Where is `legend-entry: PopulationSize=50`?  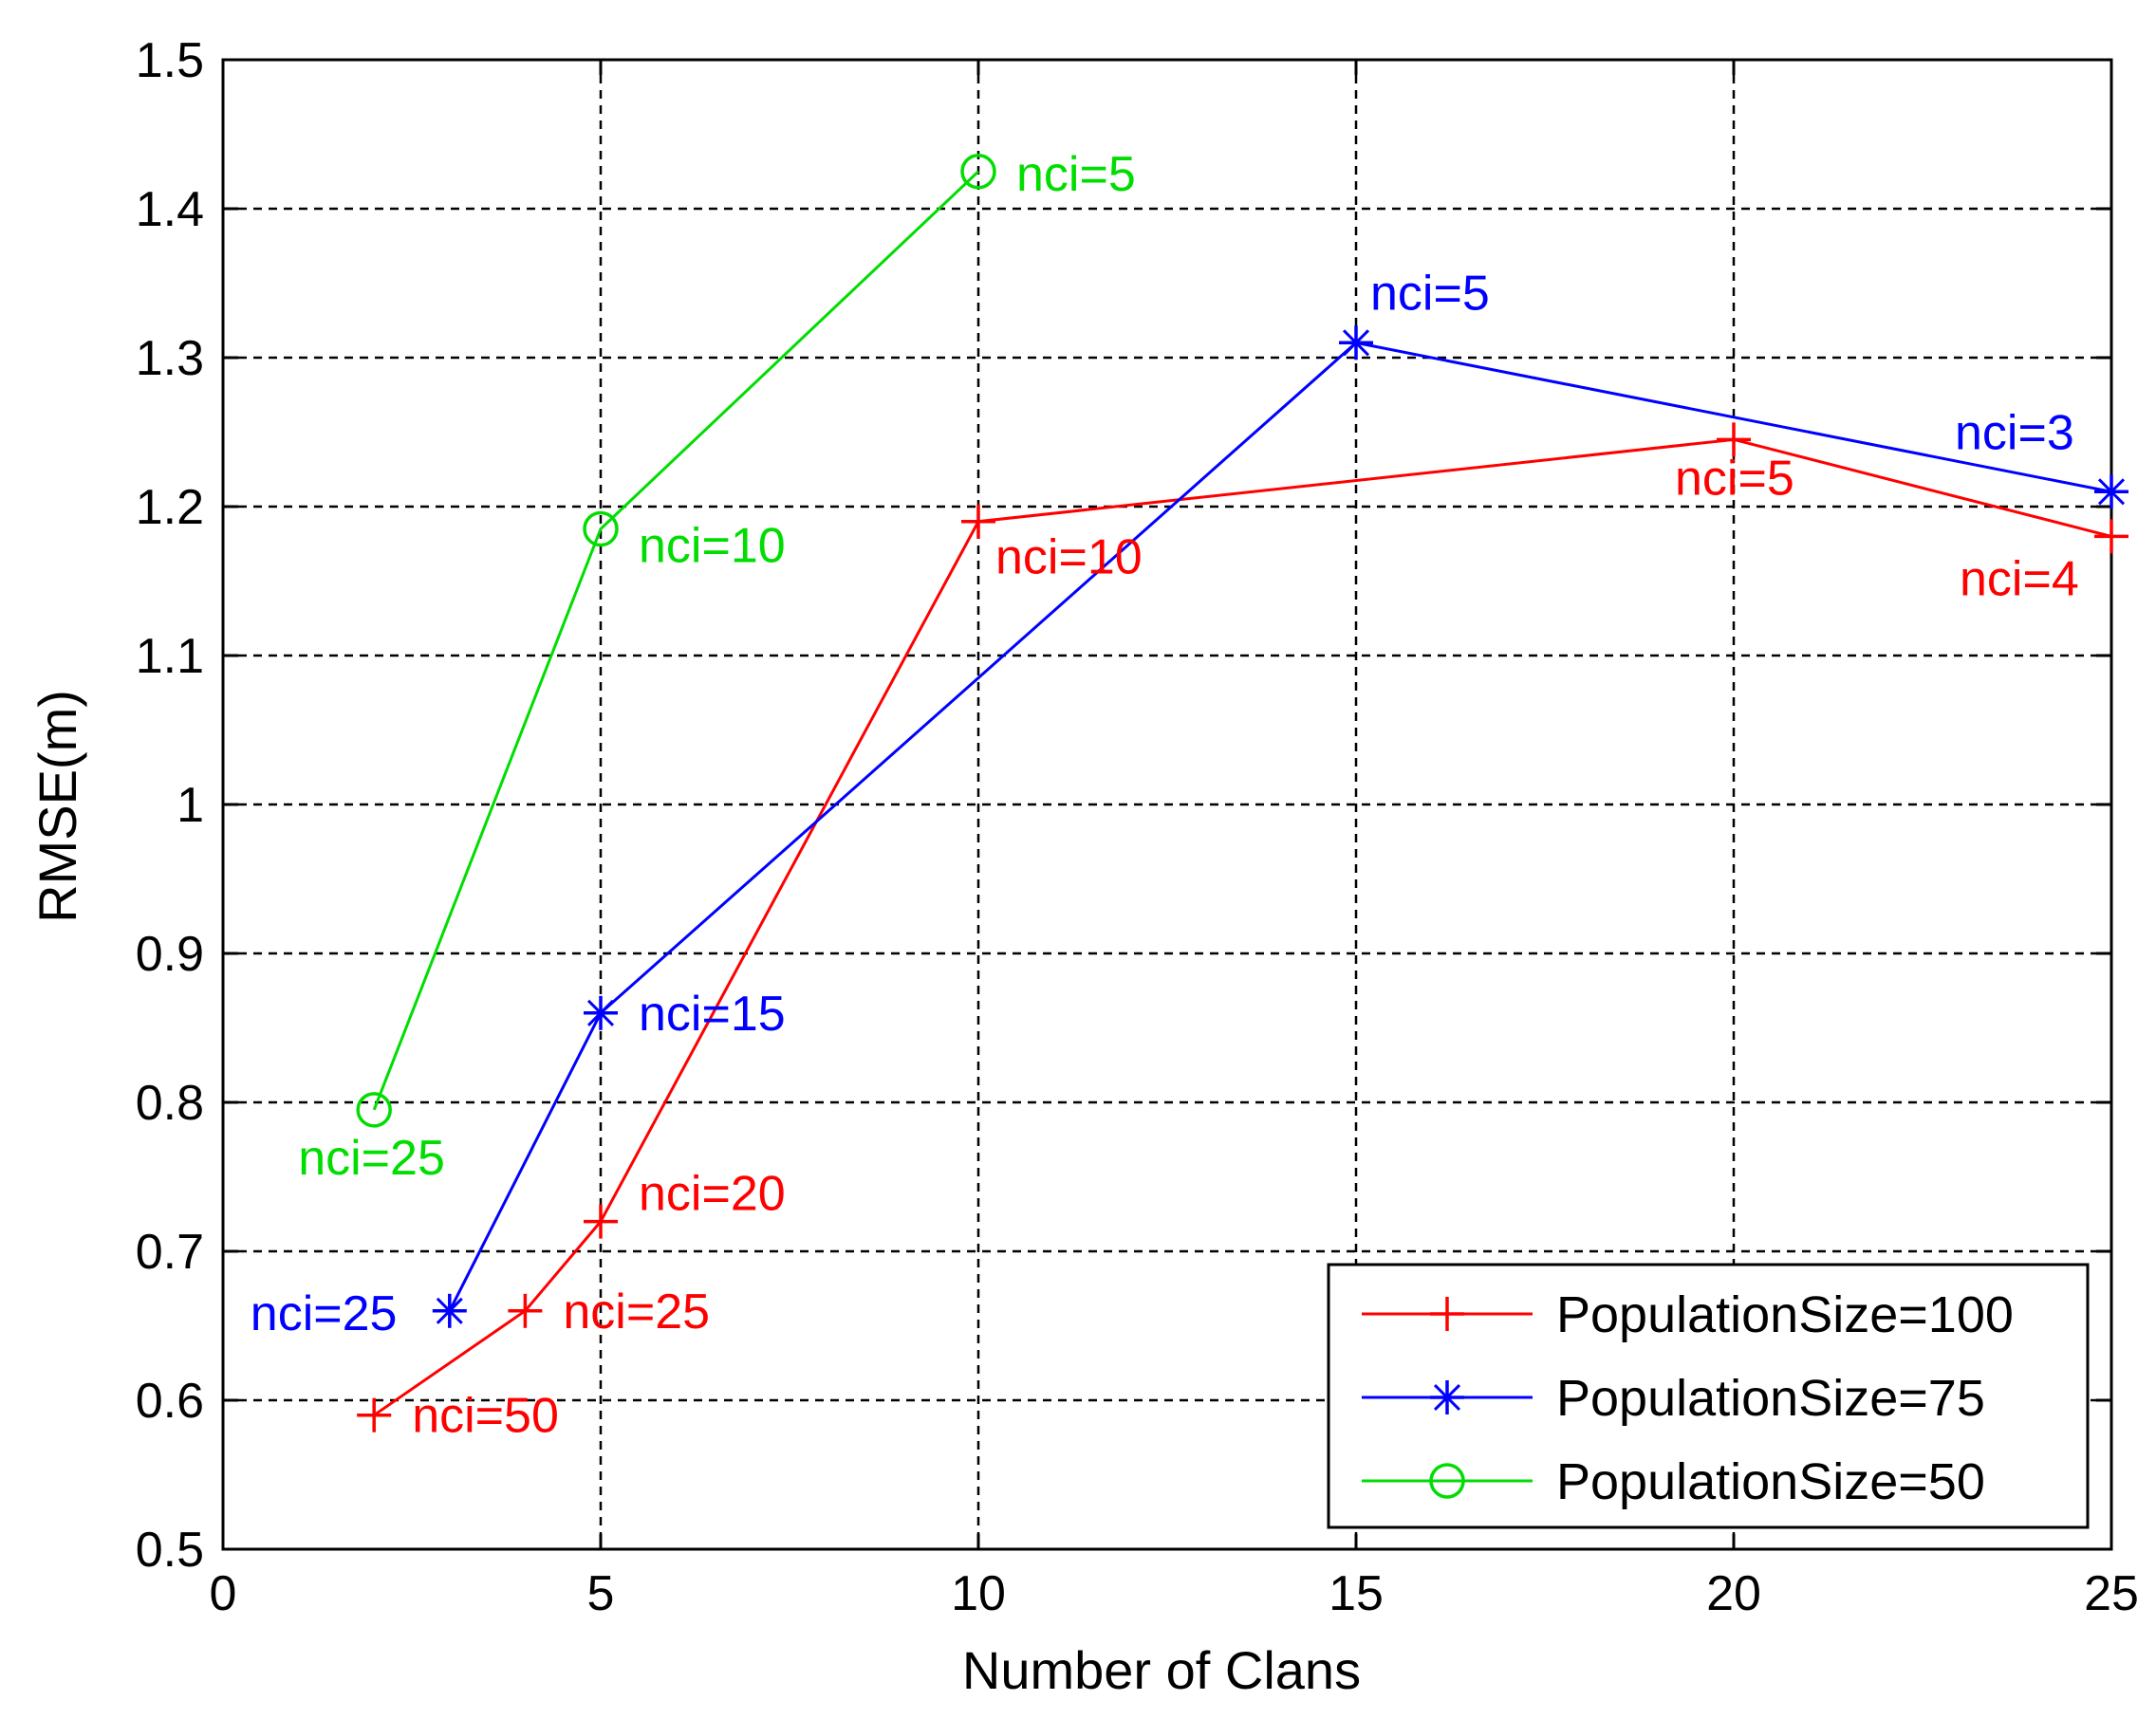
legend-entry: PopulationSize=50 is located at coordinates (1673, 1481).